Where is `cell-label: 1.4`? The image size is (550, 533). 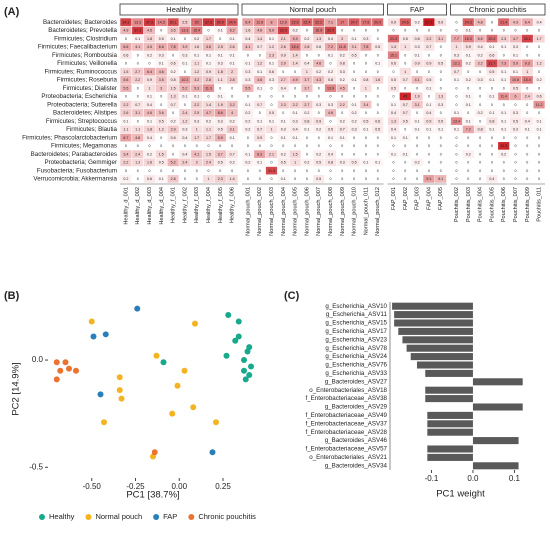 cell-label: 1.4 is located at coordinates (393, 47).